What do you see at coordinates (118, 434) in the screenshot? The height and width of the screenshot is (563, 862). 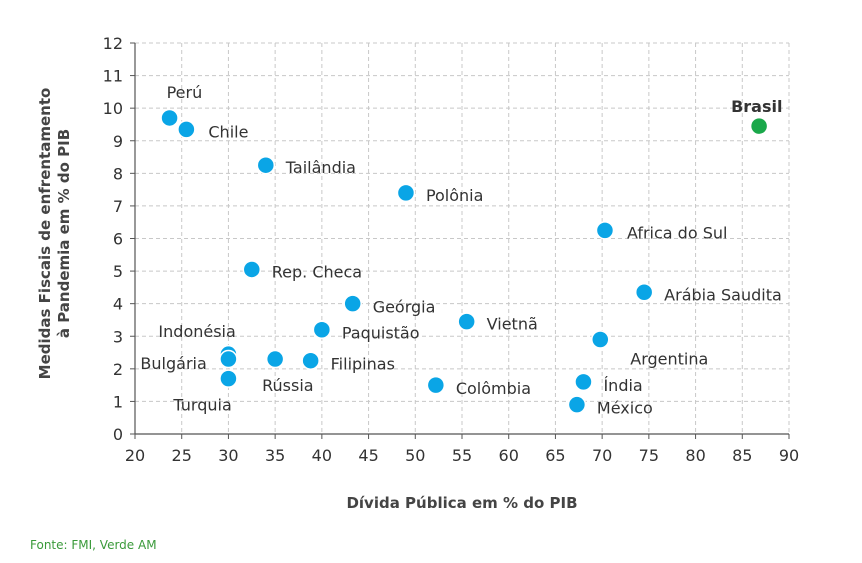 I see `y-tick-label: 0` at bounding box center [118, 434].